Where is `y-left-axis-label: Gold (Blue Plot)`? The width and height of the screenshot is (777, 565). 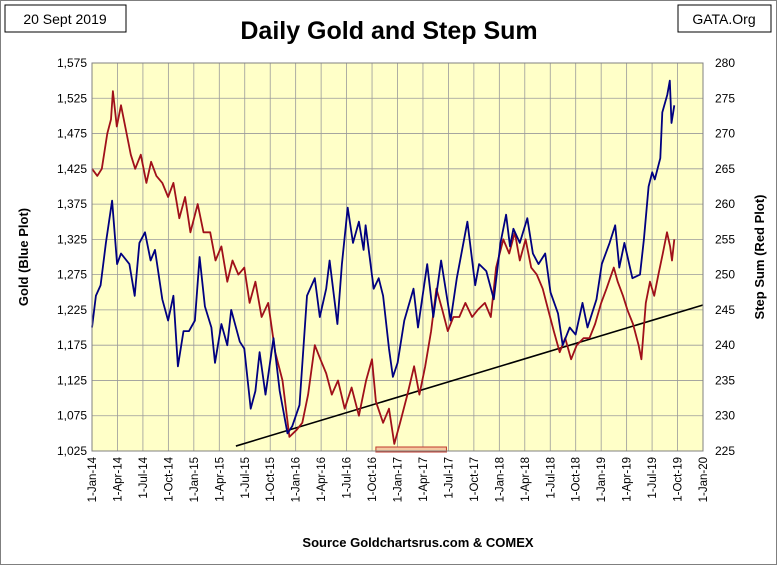 y-left-axis-label: Gold (Blue Plot) is located at coordinates (23, 257).